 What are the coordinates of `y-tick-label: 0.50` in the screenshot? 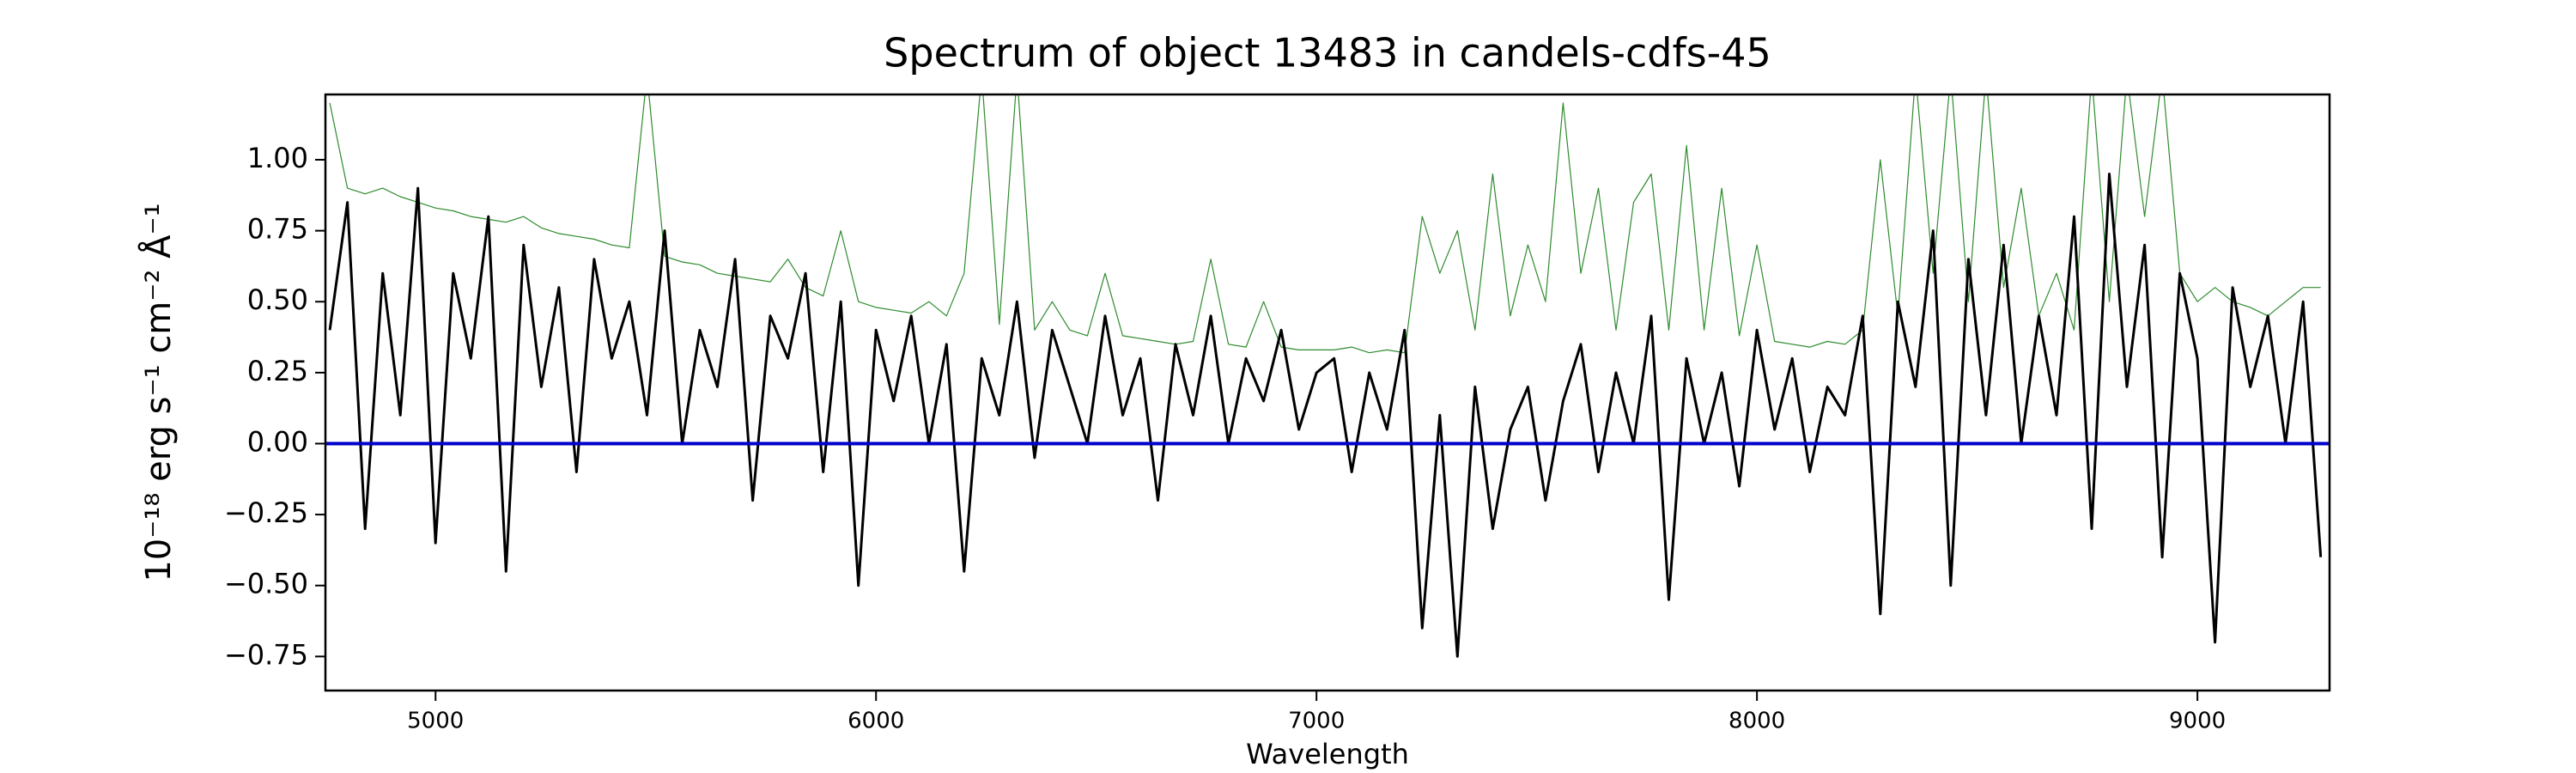 It's located at (278, 299).